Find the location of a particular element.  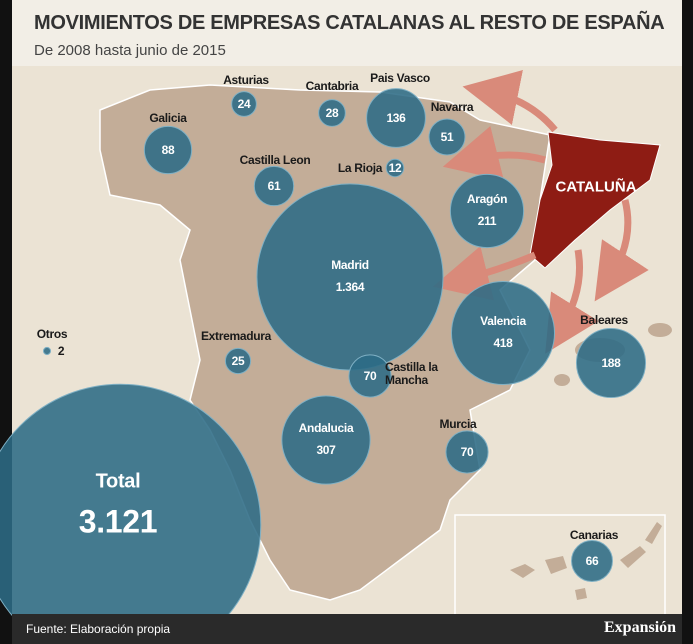

bubble-label: 211 is located at coordinates (487, 221).